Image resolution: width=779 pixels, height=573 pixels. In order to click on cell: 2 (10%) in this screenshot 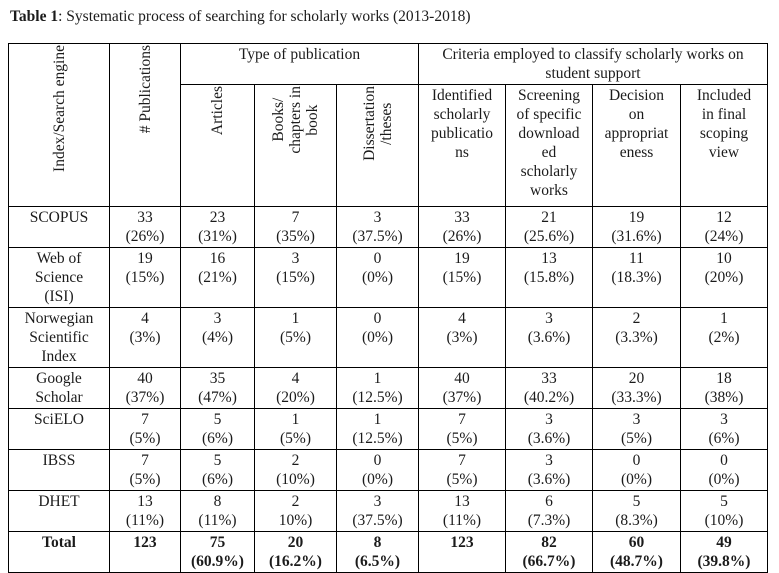, I will do `click(295, 470)`.